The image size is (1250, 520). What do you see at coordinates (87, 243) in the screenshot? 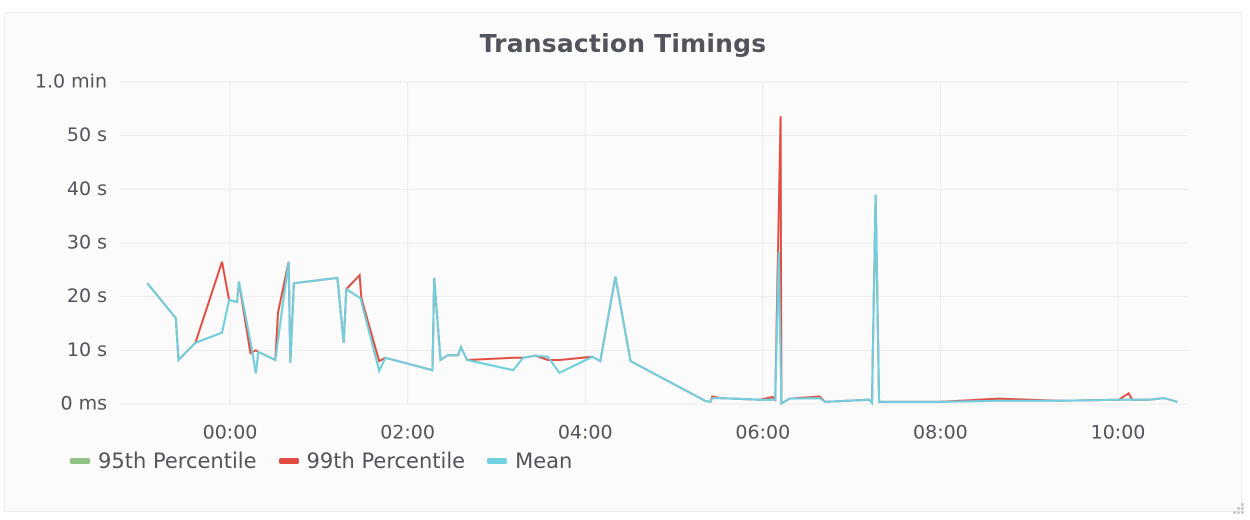
I see `y-tick-label: 30 s` at bounding box center [87, 243].